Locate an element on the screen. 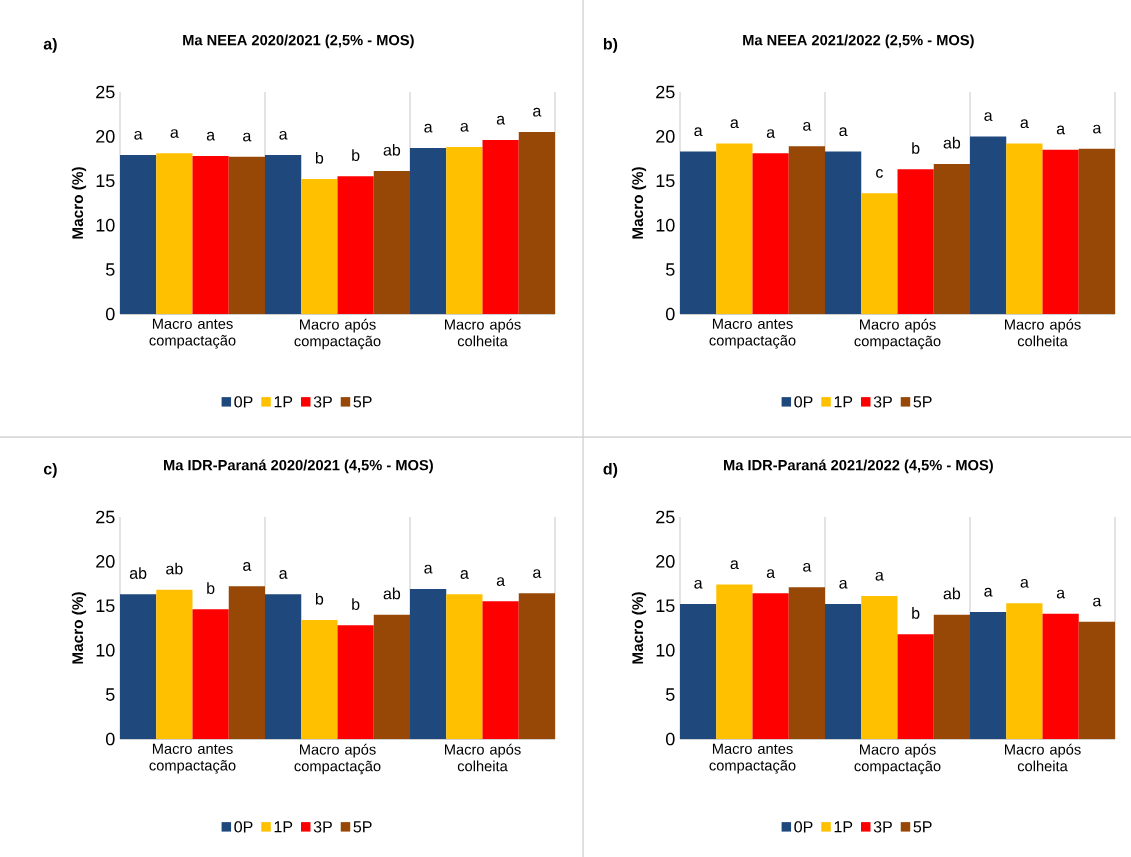 The image size is (1131, 857). text: d) is located at coordinates (610, 470).